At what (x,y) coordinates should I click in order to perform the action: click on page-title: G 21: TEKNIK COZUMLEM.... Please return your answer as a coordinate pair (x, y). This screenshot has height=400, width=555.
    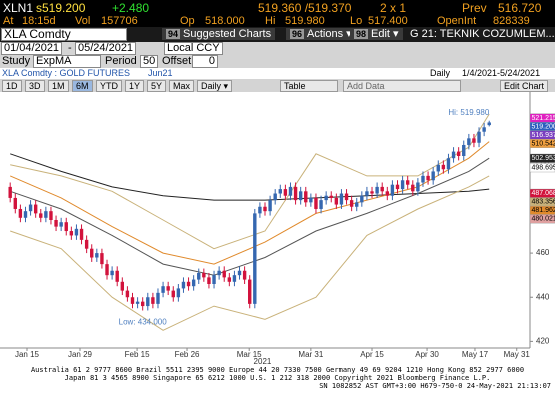
    Looking at the image, I should click on (482, 34).